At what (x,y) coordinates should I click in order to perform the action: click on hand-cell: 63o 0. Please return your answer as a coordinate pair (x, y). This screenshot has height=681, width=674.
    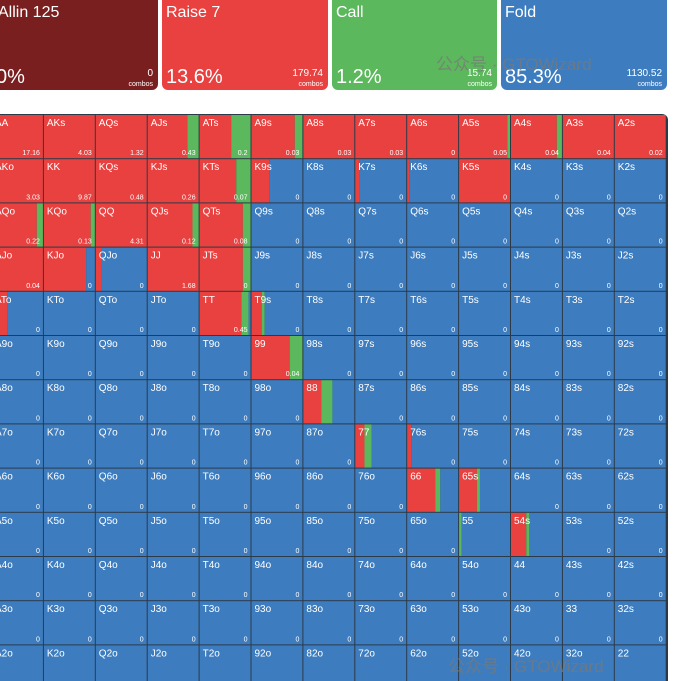
    Looking at the image, I should click on (433, 623).